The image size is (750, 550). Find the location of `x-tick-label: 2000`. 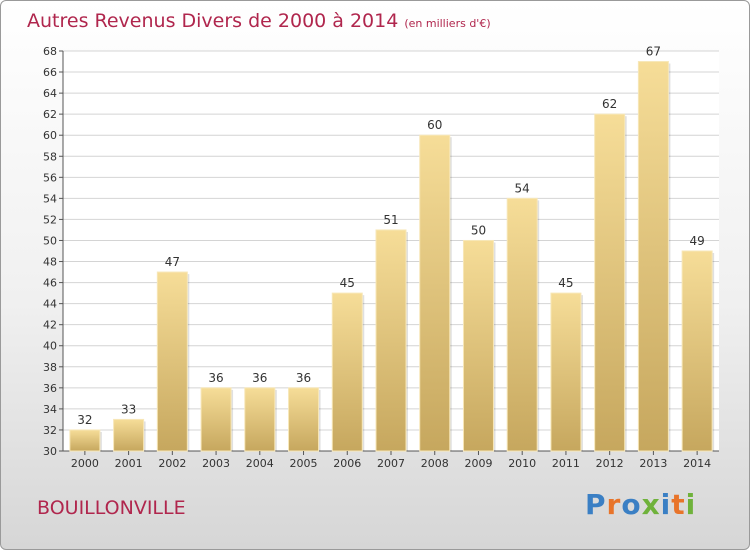

x-tick-label: 2000 is located at coordinates (85, 463).